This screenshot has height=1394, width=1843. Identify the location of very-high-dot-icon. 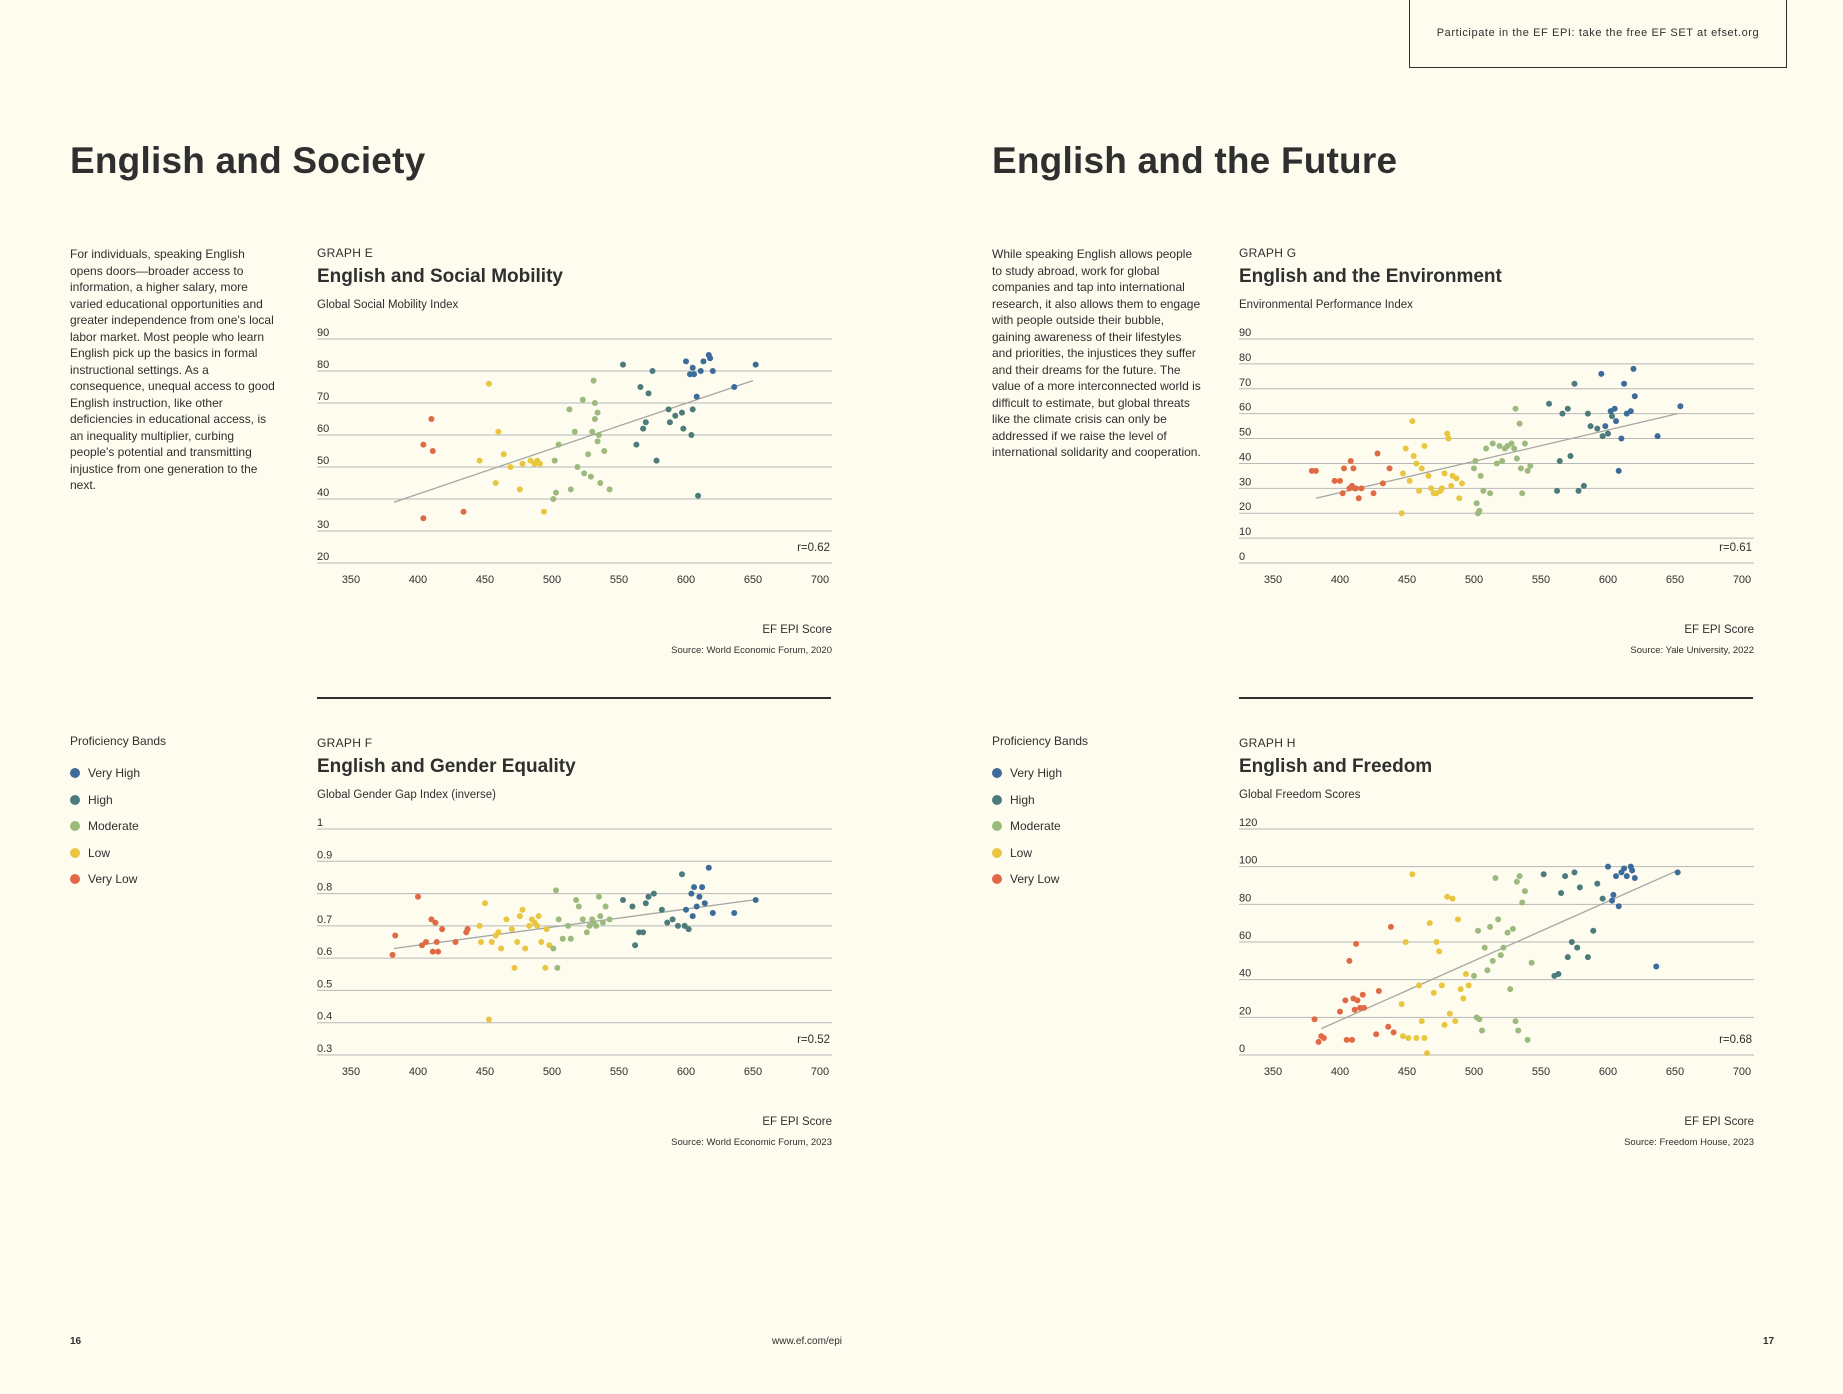
(75, 773).